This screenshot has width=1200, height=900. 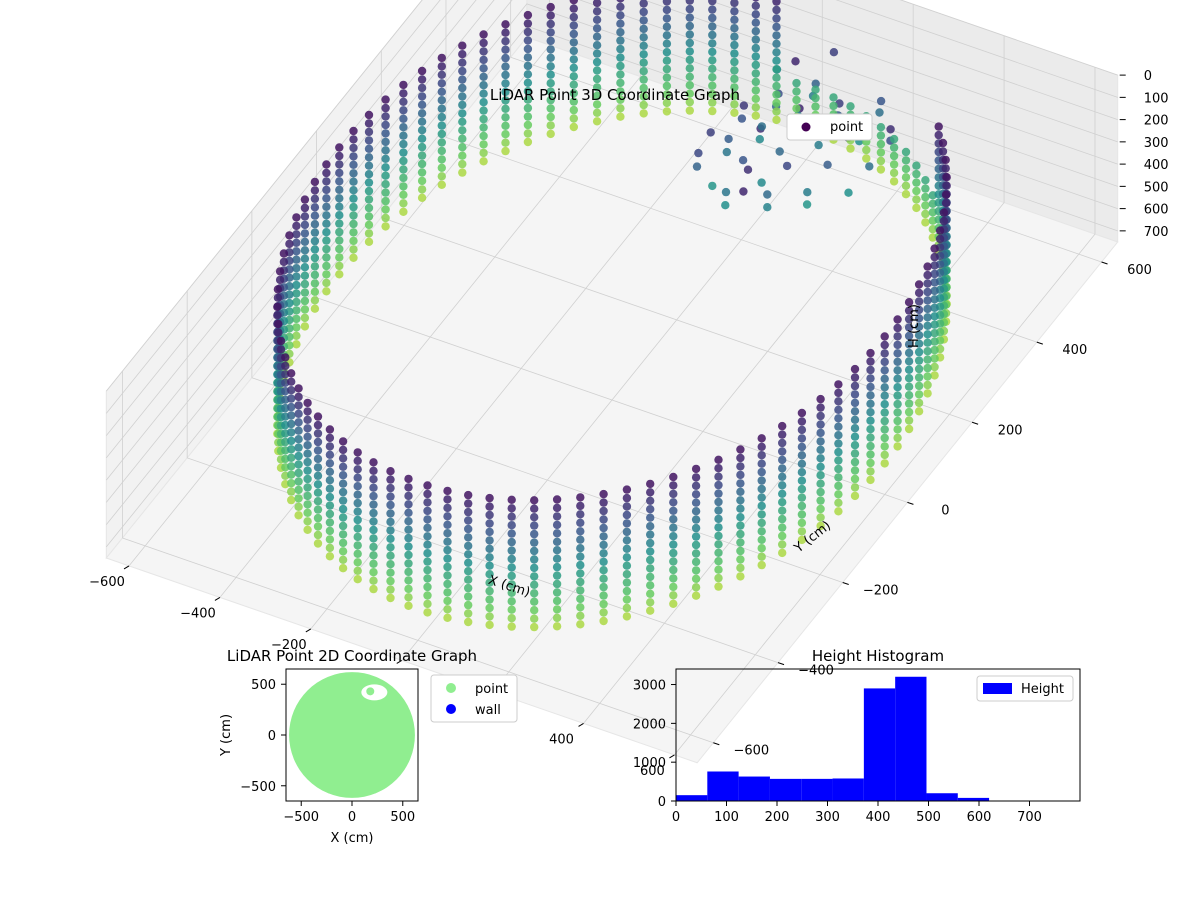 I want to click on x-tick-mark, so click(x=581, y=724).